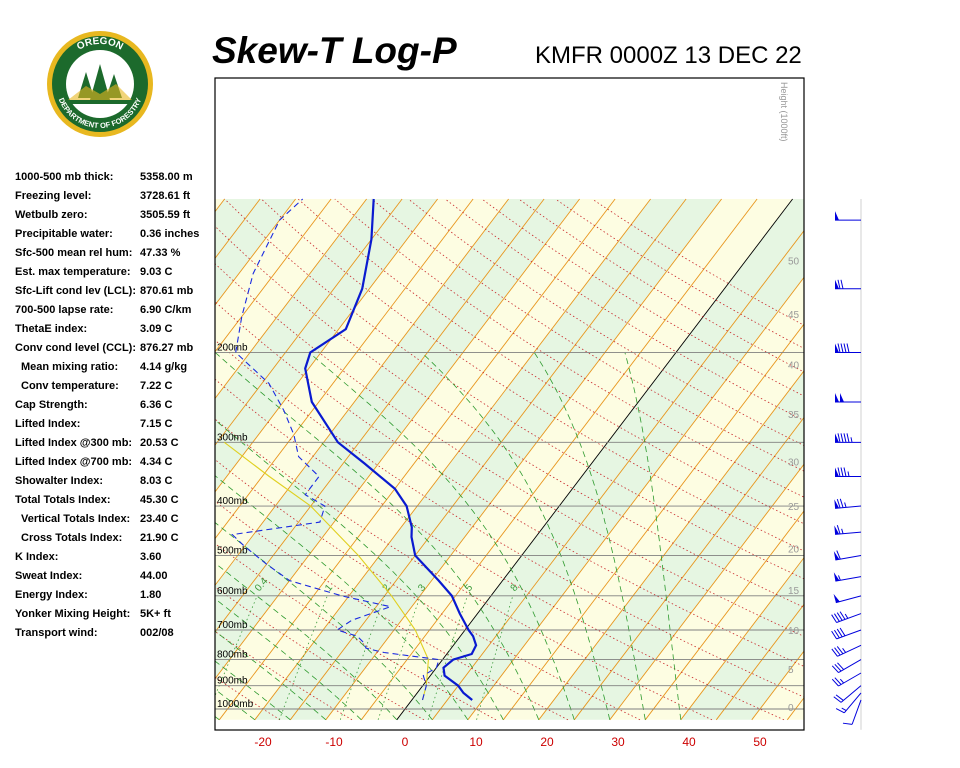  What do you see at coordinates (852, 703) in the screenshot?
I see `wind-barb-staff` at bounding box center [852, 703].